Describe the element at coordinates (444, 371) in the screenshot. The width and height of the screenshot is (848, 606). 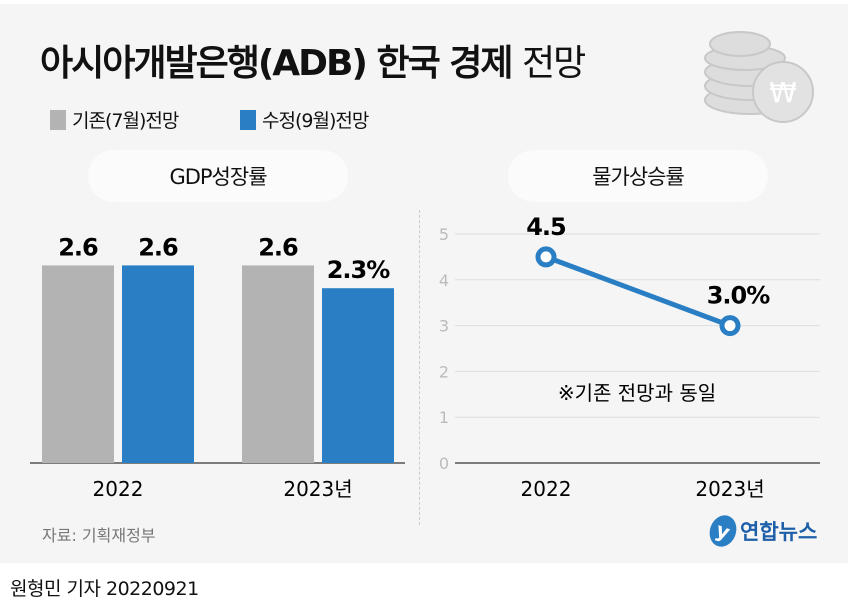
I see `inflation-y-tick: 2` at that location.